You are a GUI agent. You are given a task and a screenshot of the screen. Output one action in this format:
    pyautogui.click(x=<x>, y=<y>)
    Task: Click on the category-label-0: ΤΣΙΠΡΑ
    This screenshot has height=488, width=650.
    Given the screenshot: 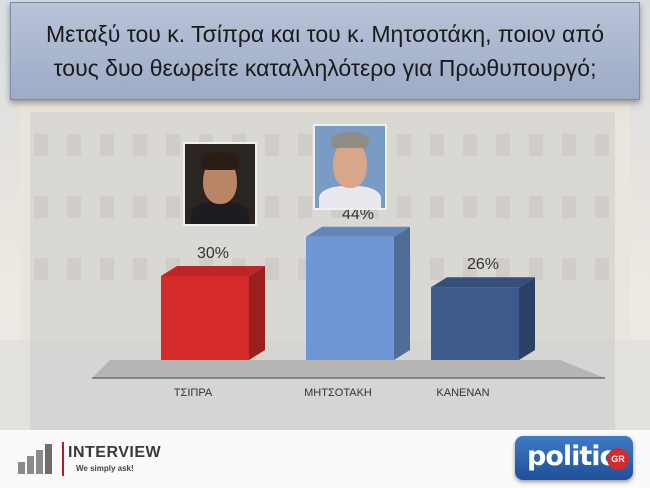 What is the action you would take?
    pyautogui.click(x=193, y=393)
    